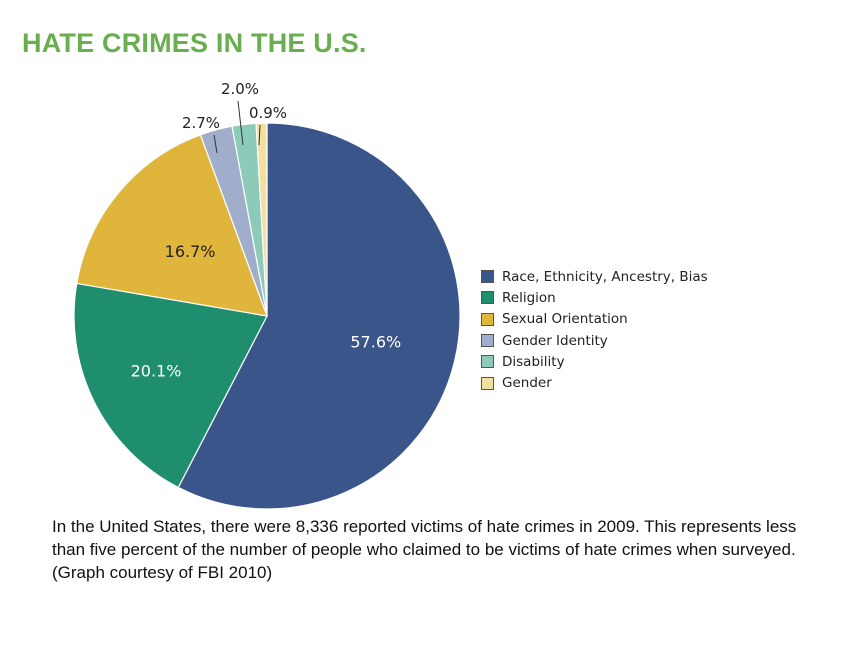 The height and width of the screenshot is (648, 864). I want to click on page-title: HATE CRIMES IN THE U.S., so click(194, 43).